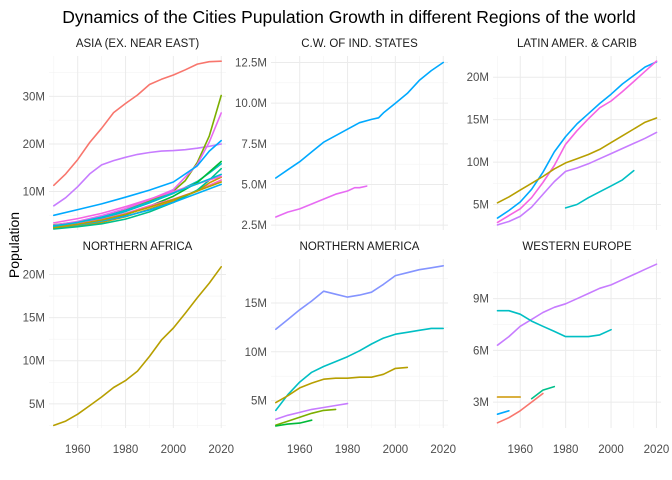  I want to click on panel-latin-amer-carib: 5M 10M 15M 20M LATIN AMER. & CARIB, so click(564, 134).